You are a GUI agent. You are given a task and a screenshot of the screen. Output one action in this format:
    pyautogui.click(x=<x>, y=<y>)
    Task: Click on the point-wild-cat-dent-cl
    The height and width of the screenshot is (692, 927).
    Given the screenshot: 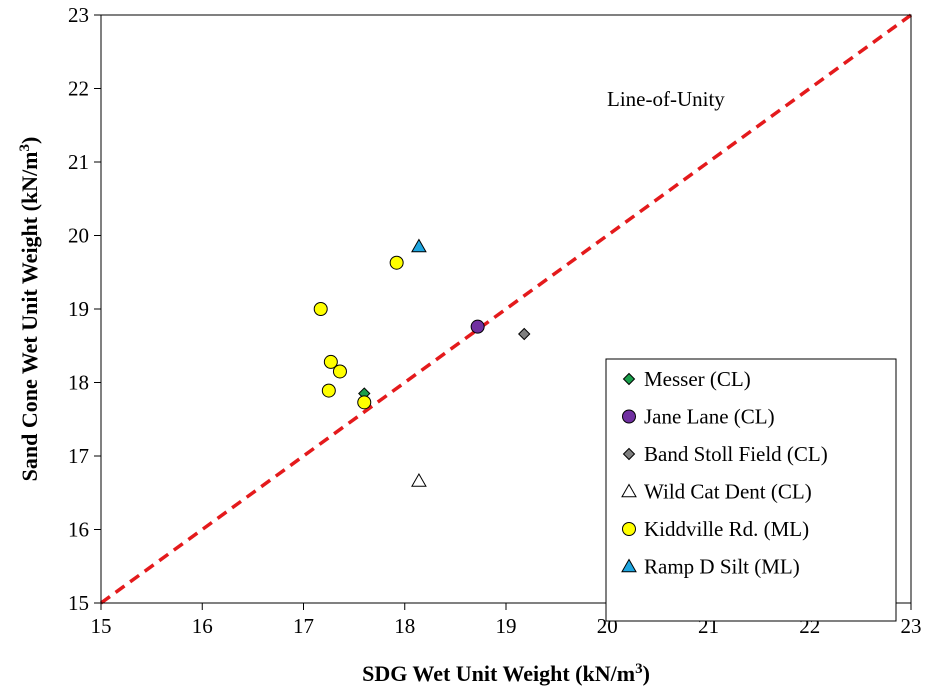 What is the action you would take?
    pyautogui.click(x=419, y=479)
    